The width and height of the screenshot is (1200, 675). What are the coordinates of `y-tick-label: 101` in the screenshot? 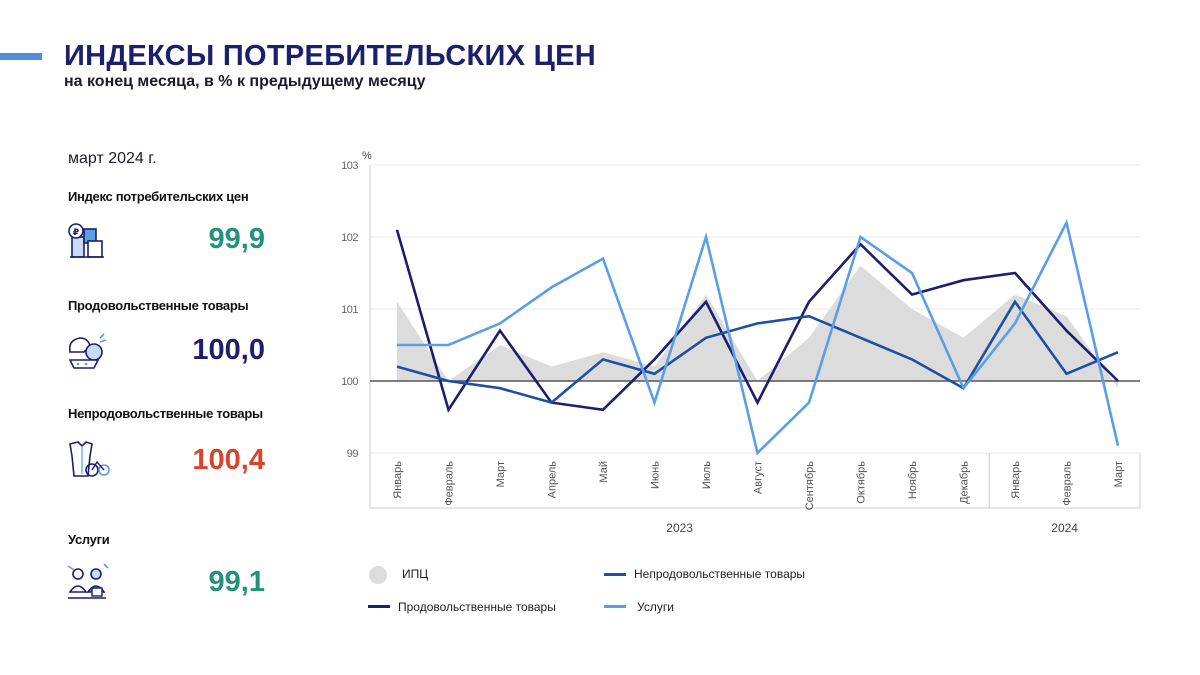 It's located at (349, 310).